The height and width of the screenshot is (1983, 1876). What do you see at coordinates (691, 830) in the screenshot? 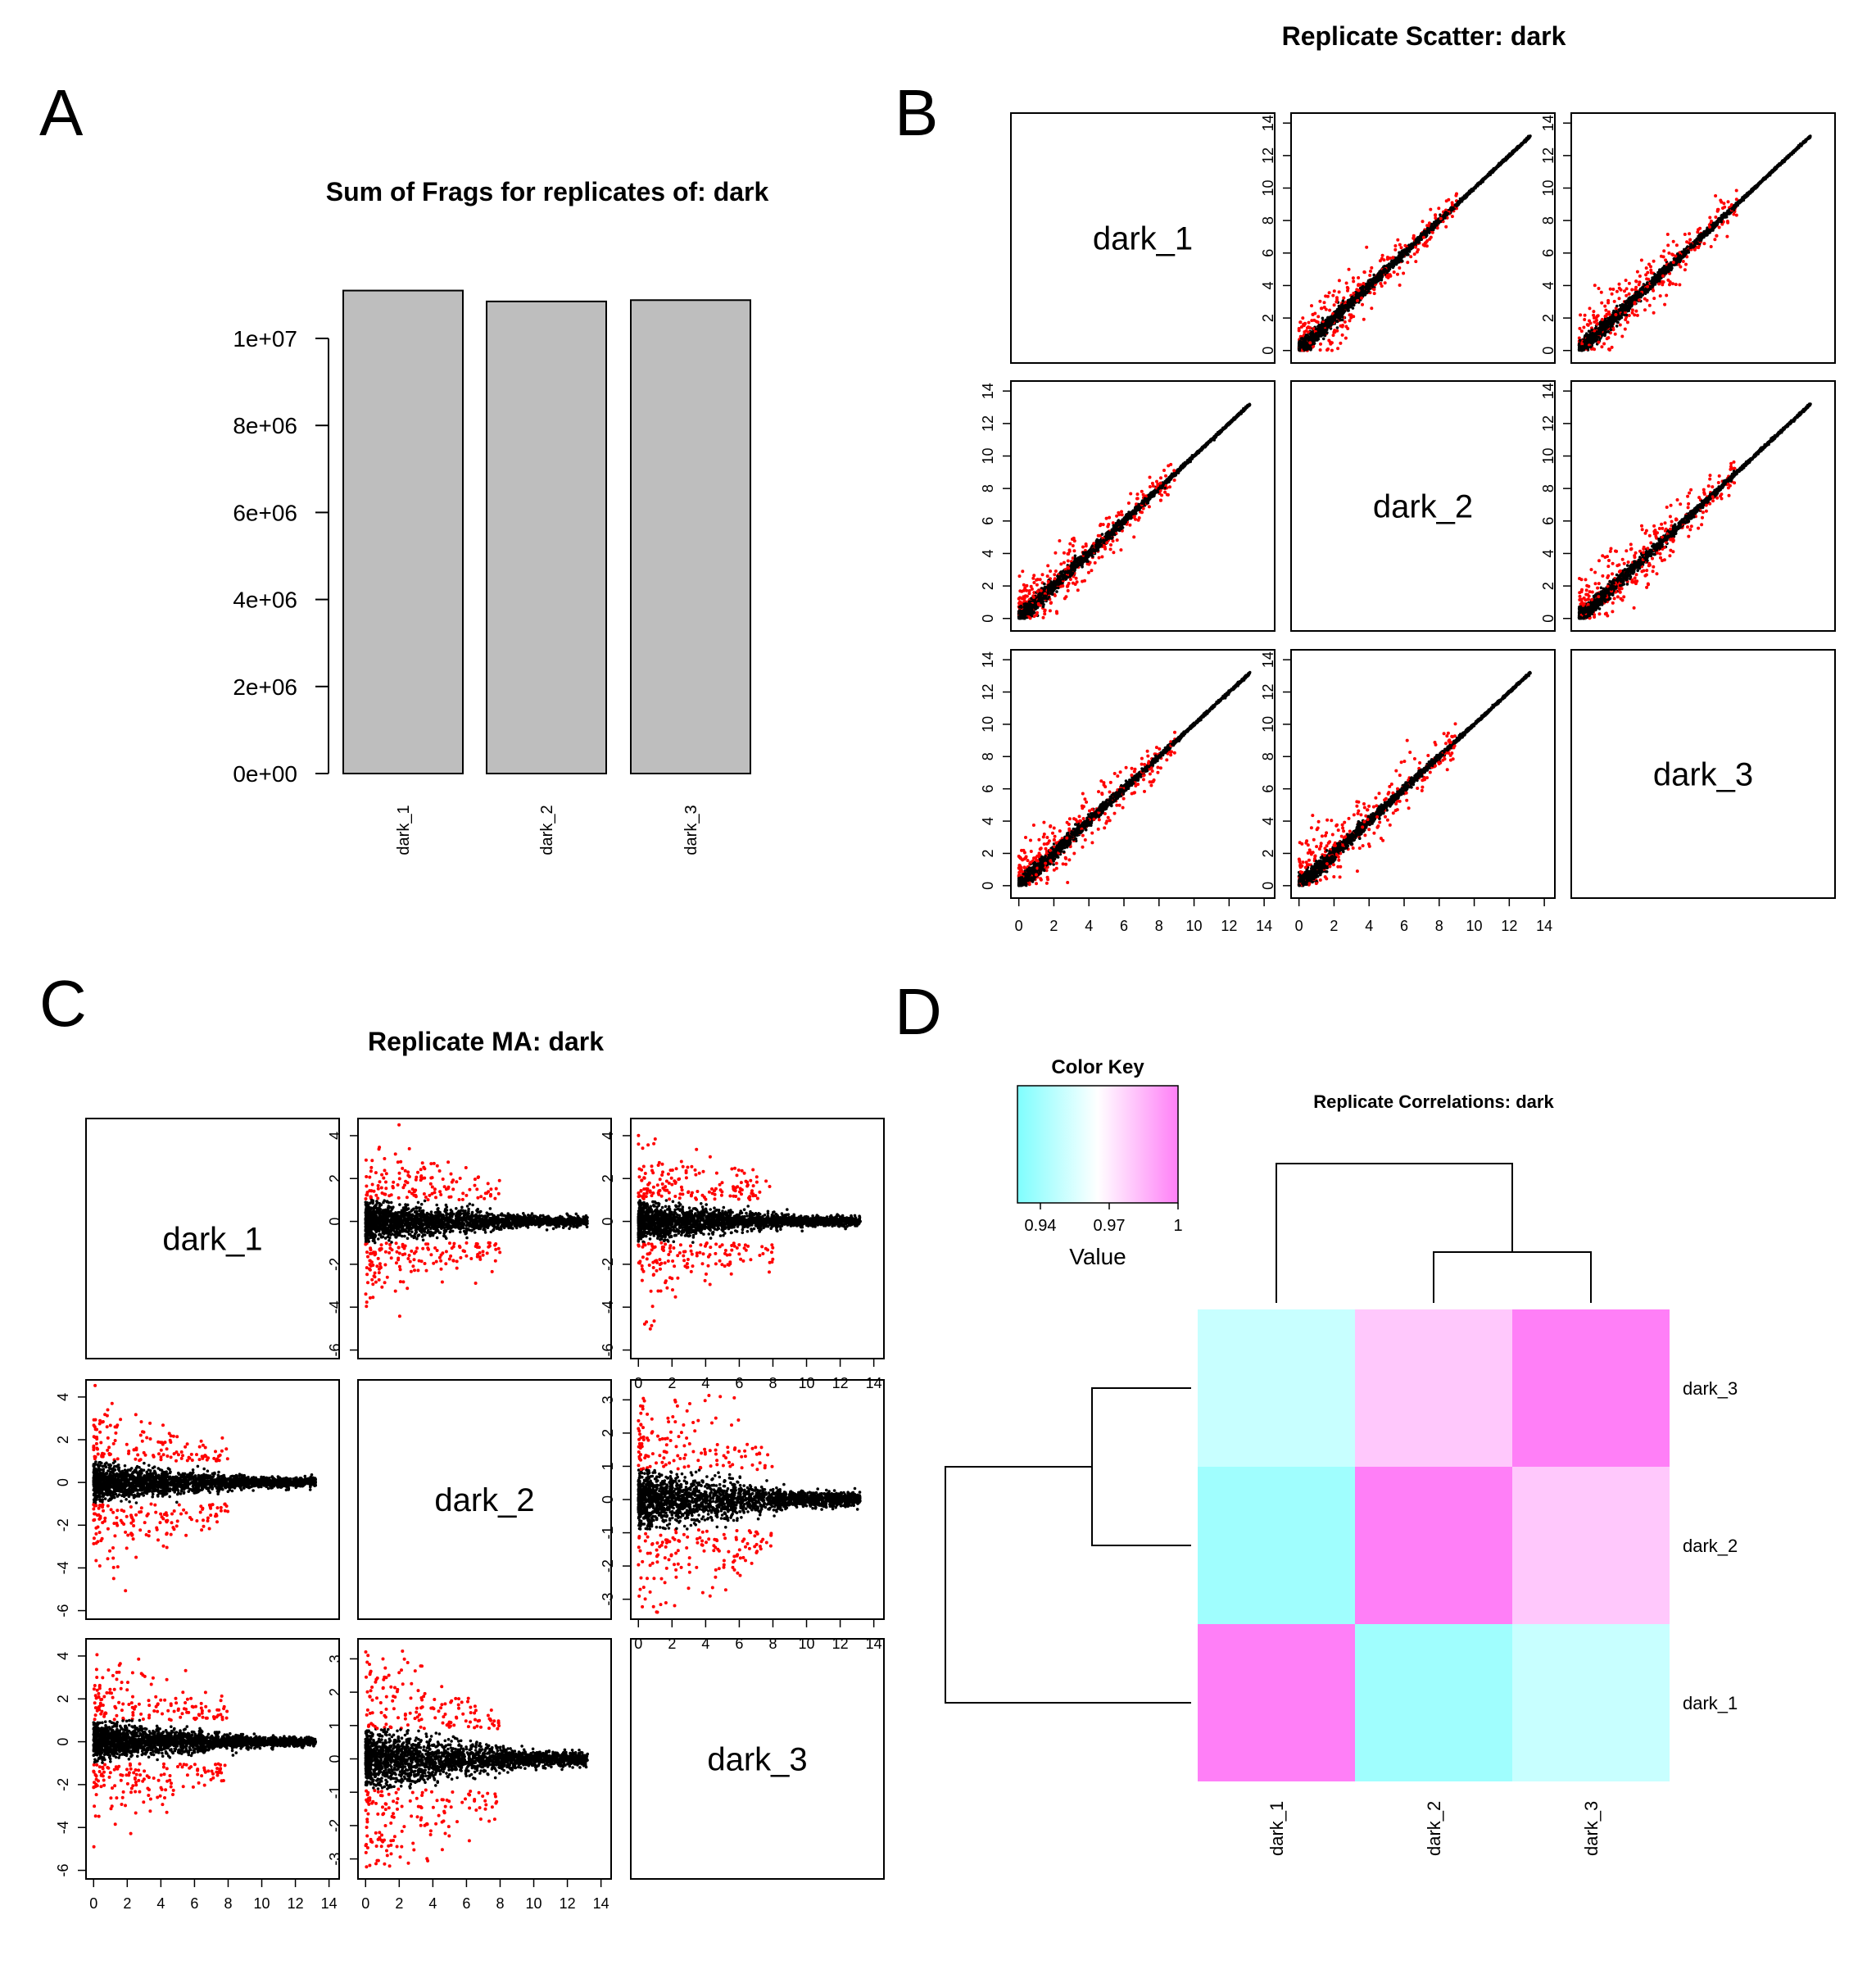
I see `x-tick-label: dark_3` at bounding box center [691, 830].